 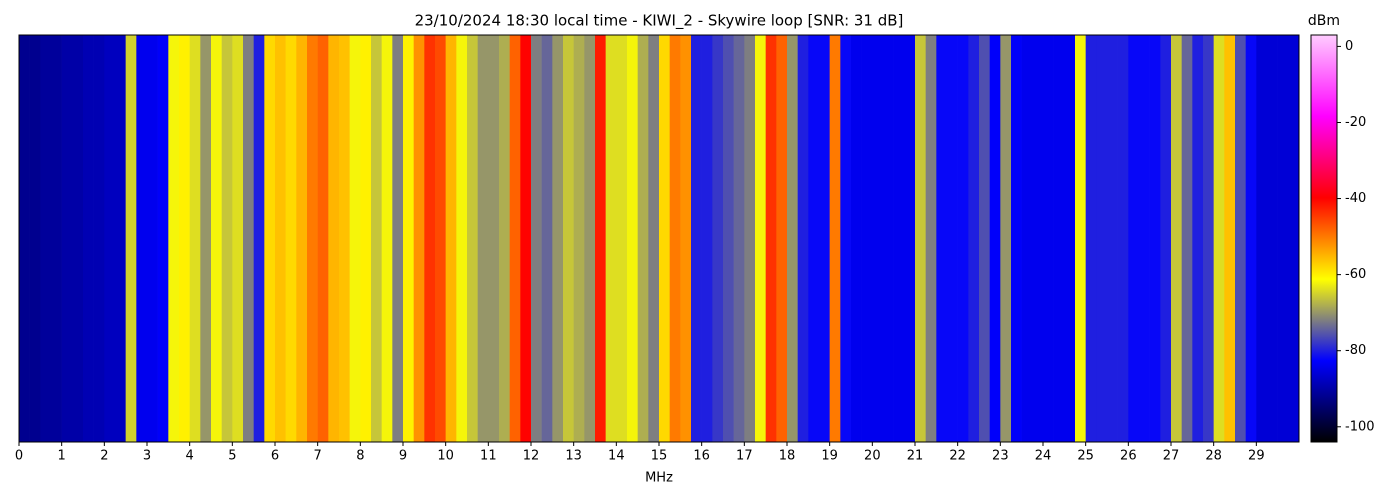 I want to click on x-tick-label: 21, so click(x=915, y=456).